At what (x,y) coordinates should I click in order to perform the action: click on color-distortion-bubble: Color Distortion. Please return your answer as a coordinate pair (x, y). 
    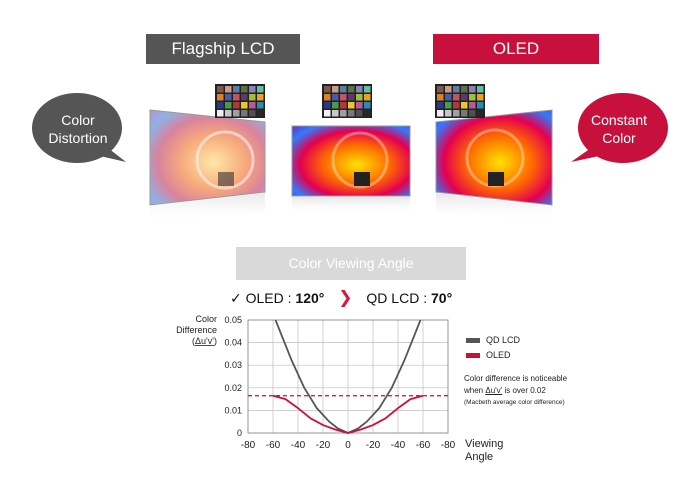
    Looking at the image, I should click on (78, 129).